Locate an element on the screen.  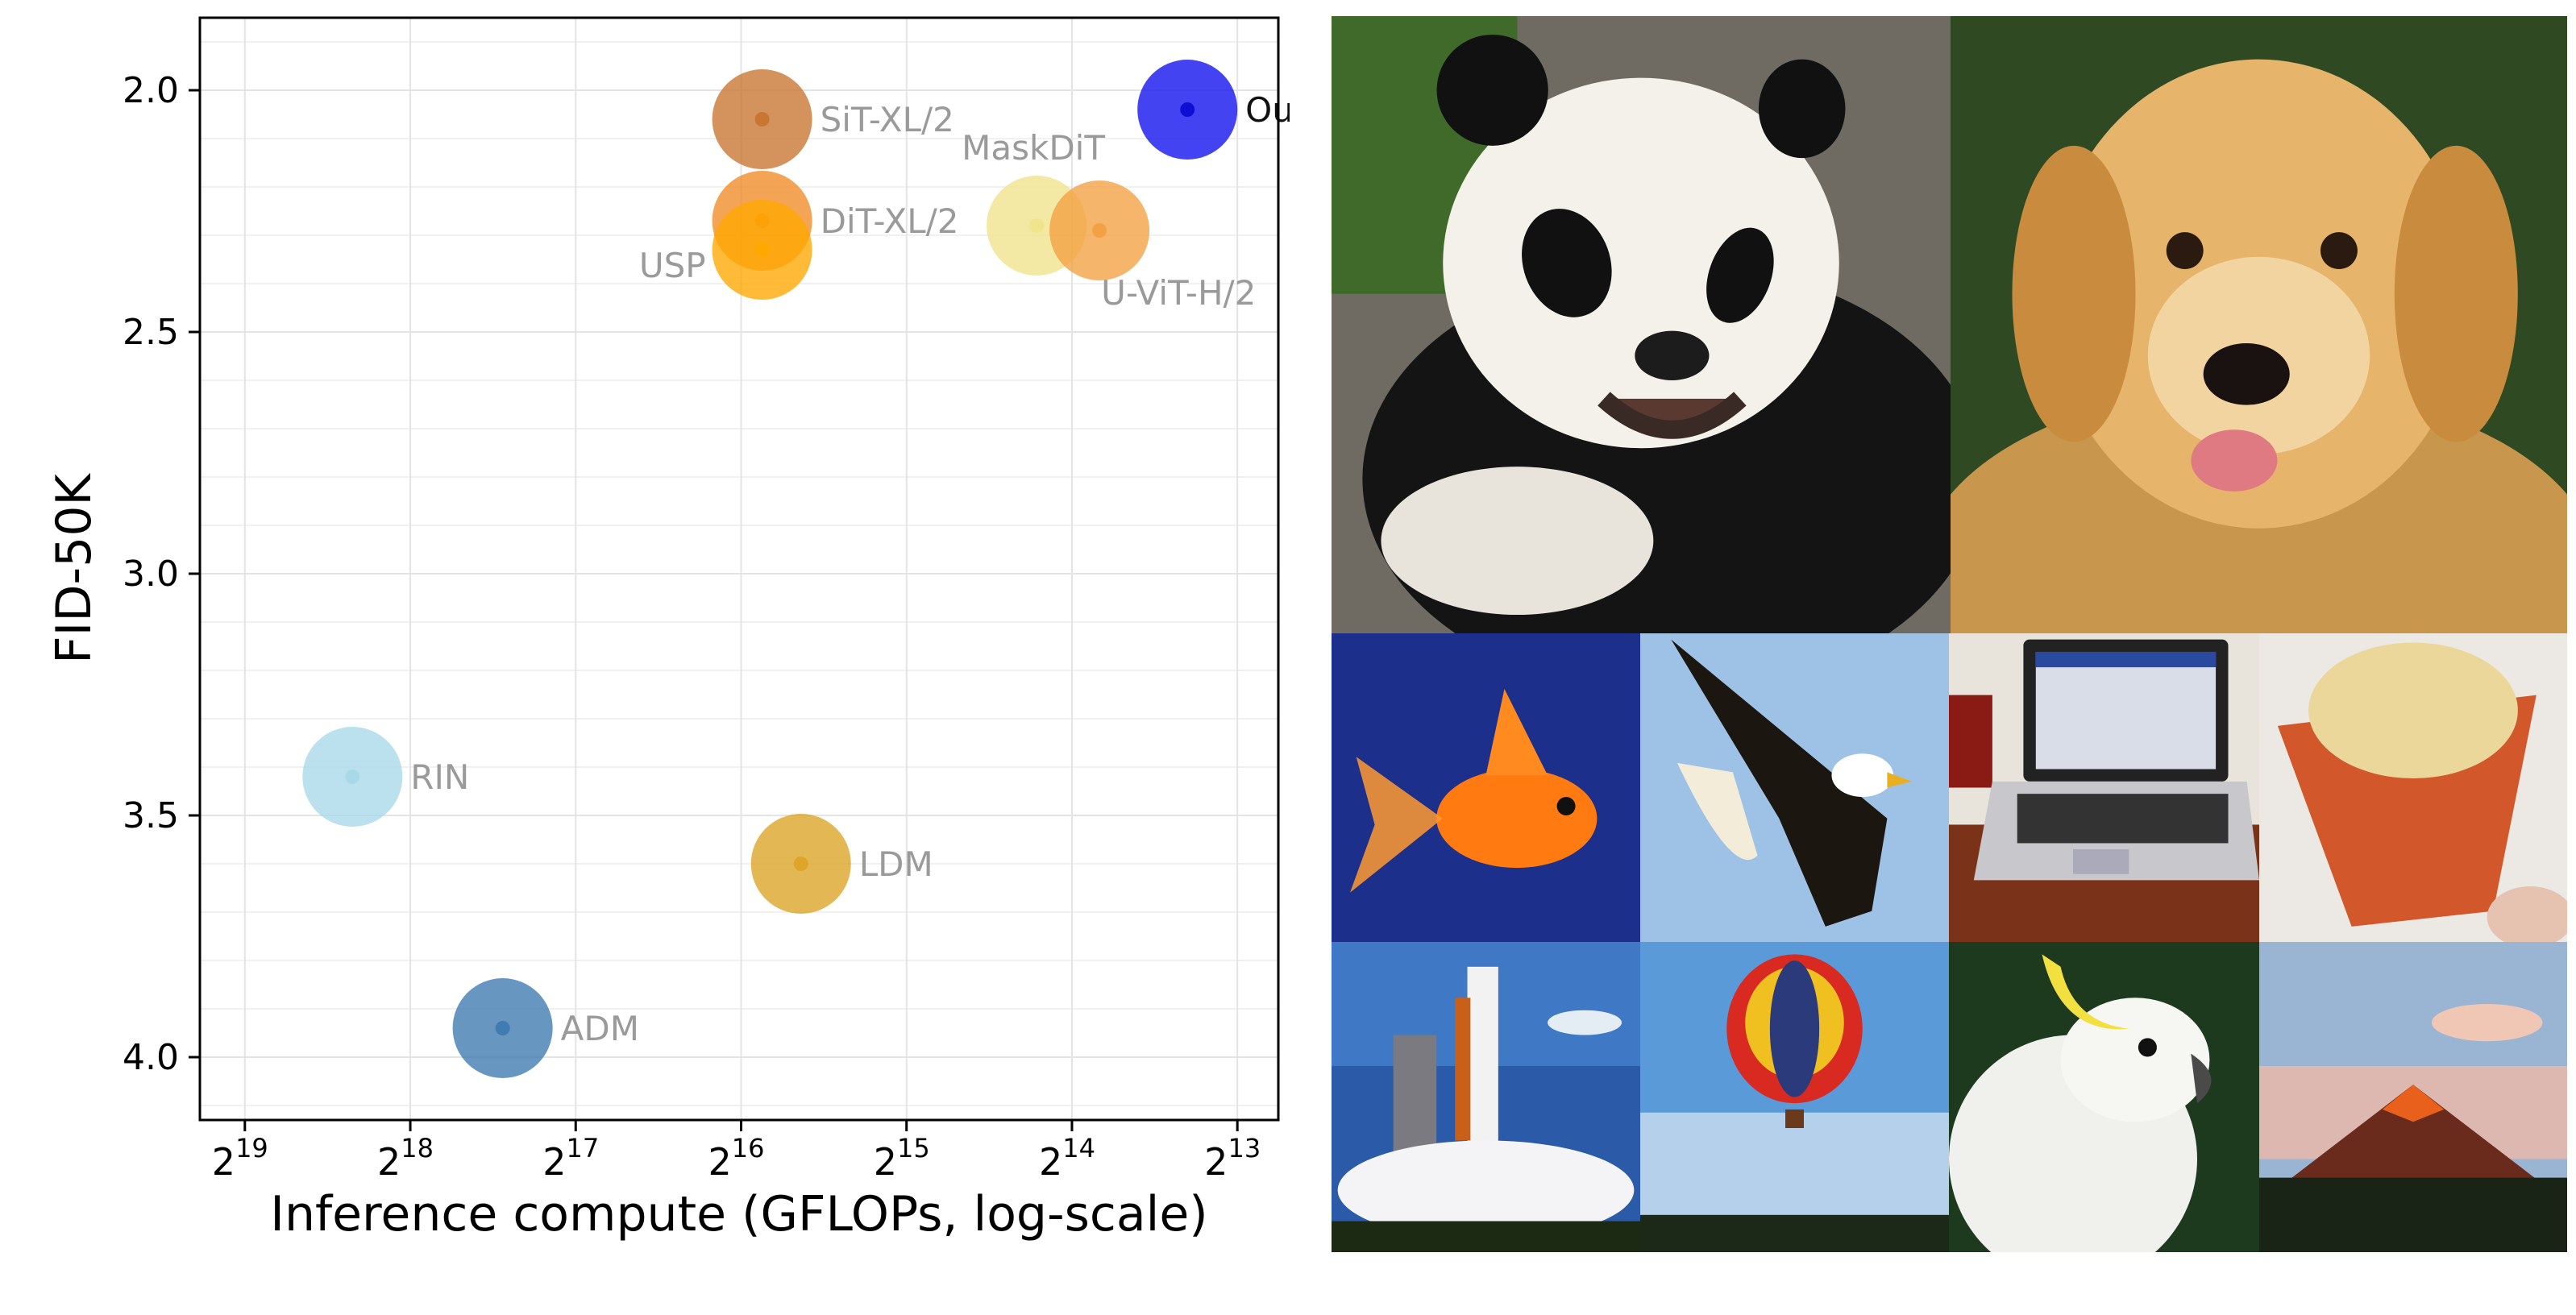
panda-image is located at coordinates (1641, 324).